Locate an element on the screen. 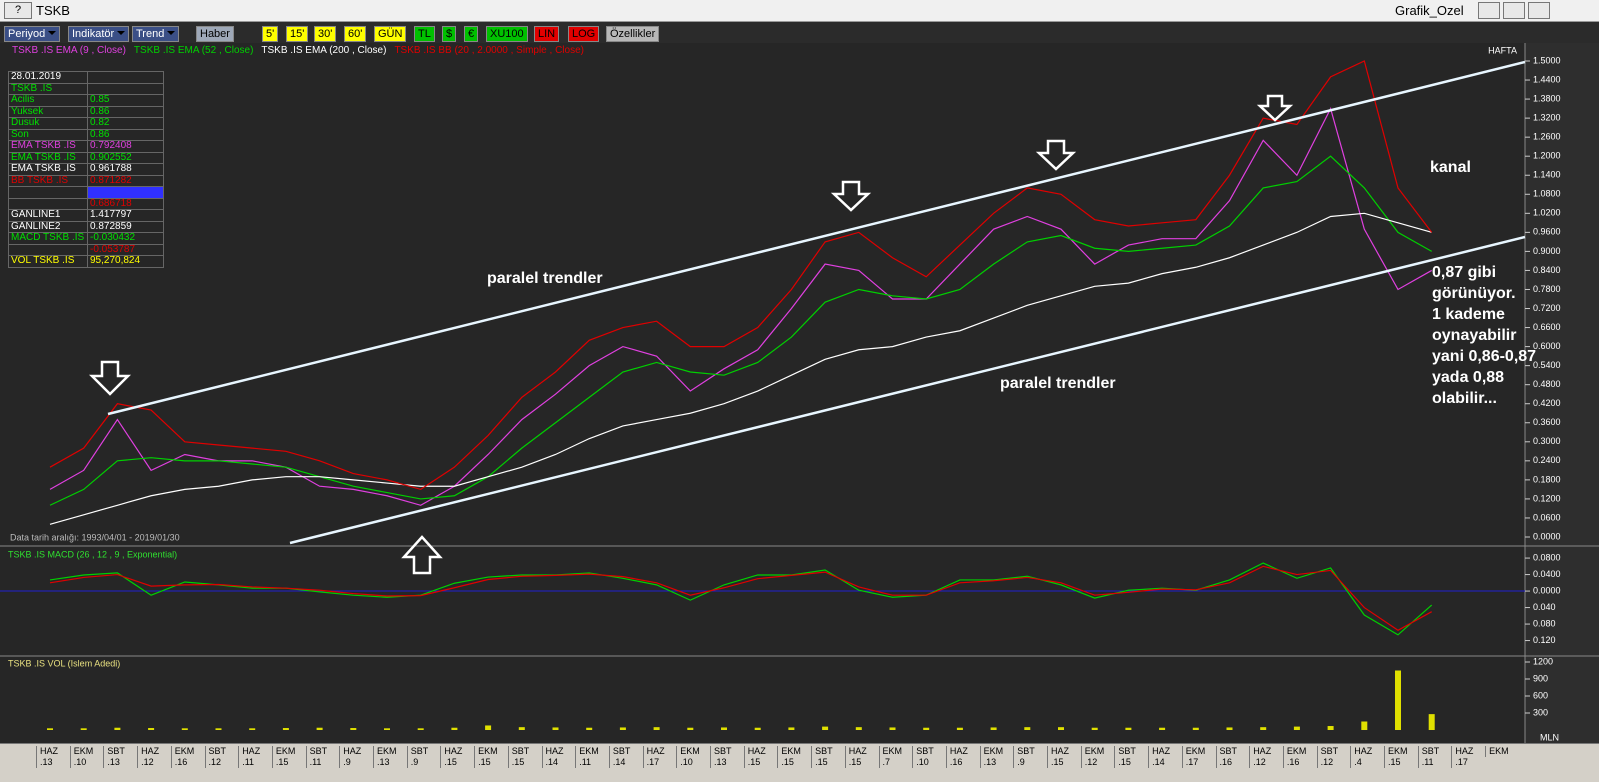 Image resolution: width=1599 pixels, height=782 pixels. info-row: Dusuk 0.82 is located at coordinates (86, 123).